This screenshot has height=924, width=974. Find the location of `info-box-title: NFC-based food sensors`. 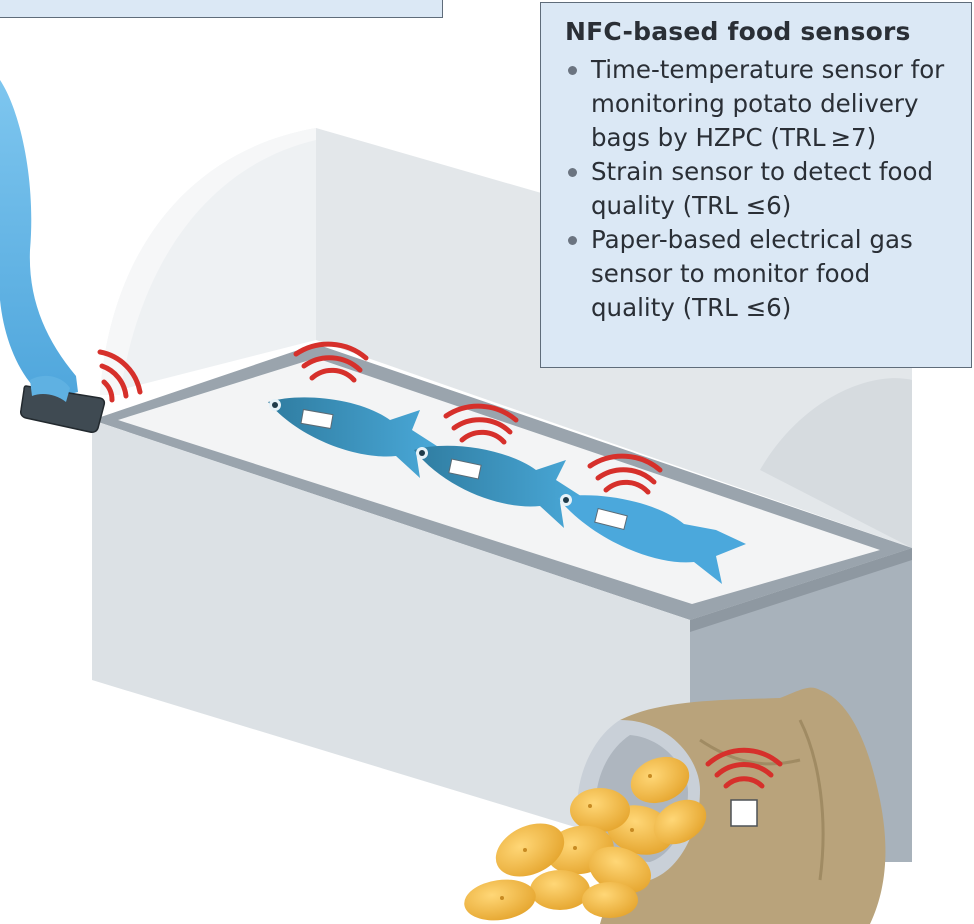

info-box-title: NFC-based food sensors is located at coordinates (738, 31).